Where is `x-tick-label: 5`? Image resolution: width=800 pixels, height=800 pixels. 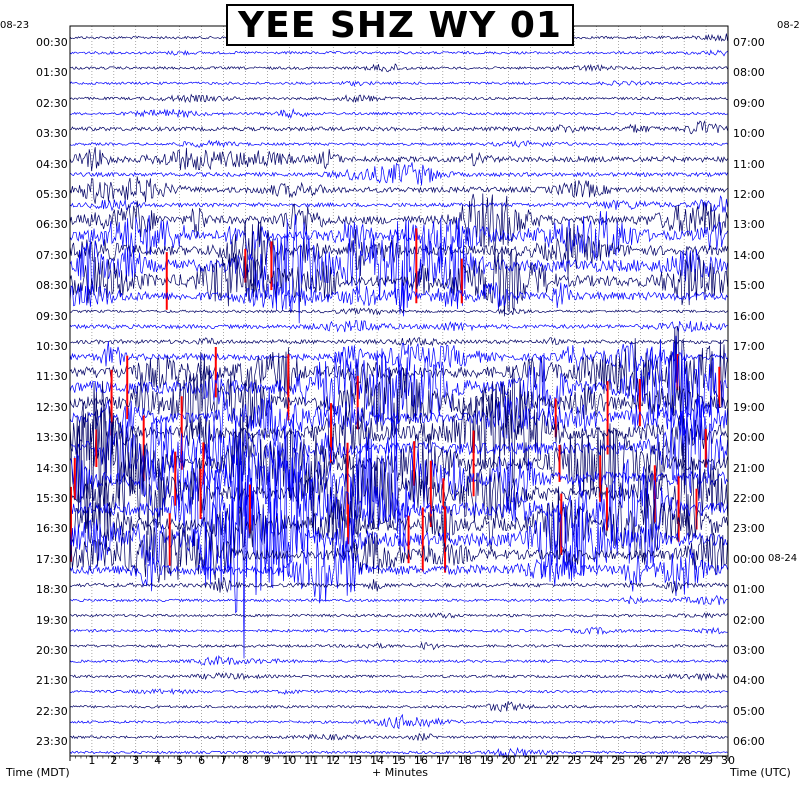 x-tick-label: 5 is located at coordinates (180, 760).